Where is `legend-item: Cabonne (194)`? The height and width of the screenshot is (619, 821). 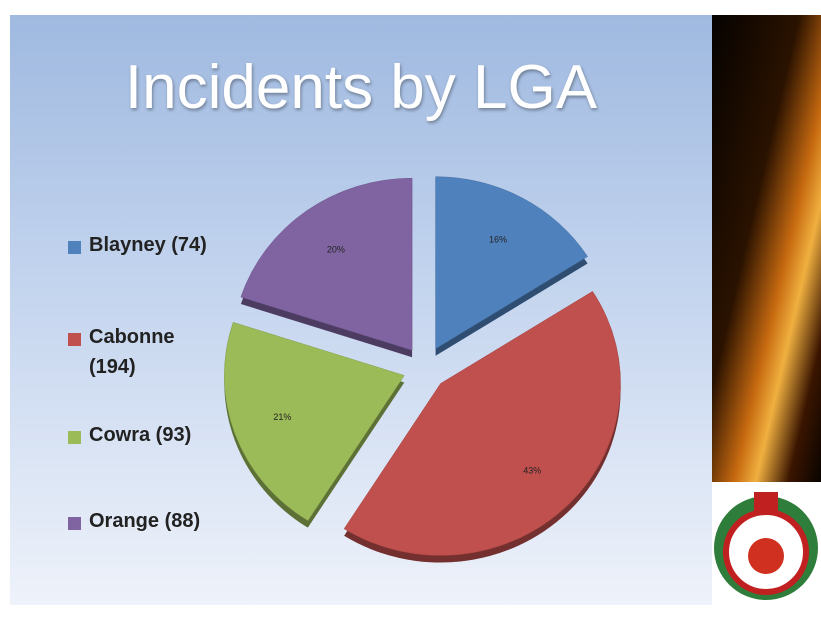 legend-item: Cabonne (194) is located at coordinates (141, 354).